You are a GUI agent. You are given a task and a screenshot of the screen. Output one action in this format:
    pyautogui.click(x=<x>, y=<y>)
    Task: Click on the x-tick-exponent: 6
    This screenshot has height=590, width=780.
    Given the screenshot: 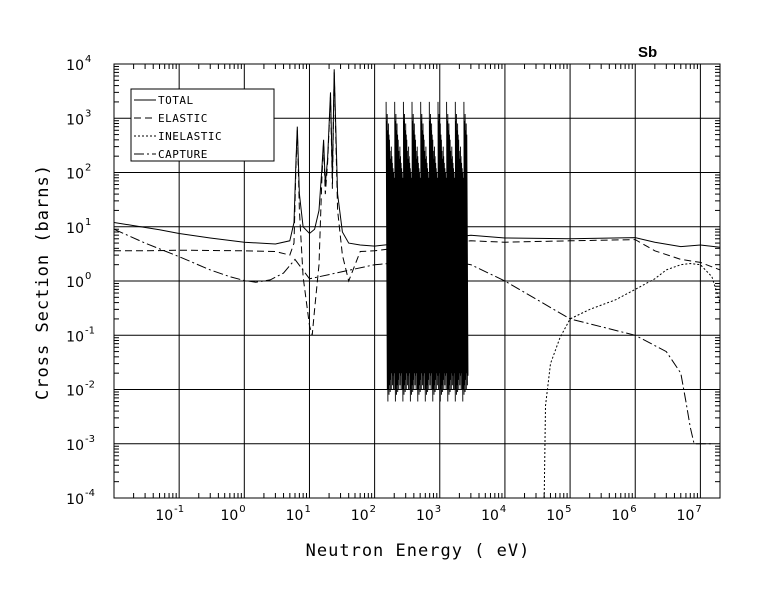 What is the action you would take?
    pyautogui.click(x=633, y=509)
    